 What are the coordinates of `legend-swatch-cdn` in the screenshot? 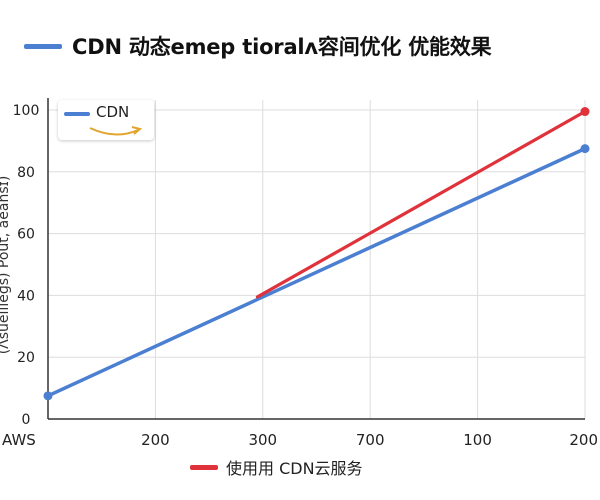 It's located at (77, 114).